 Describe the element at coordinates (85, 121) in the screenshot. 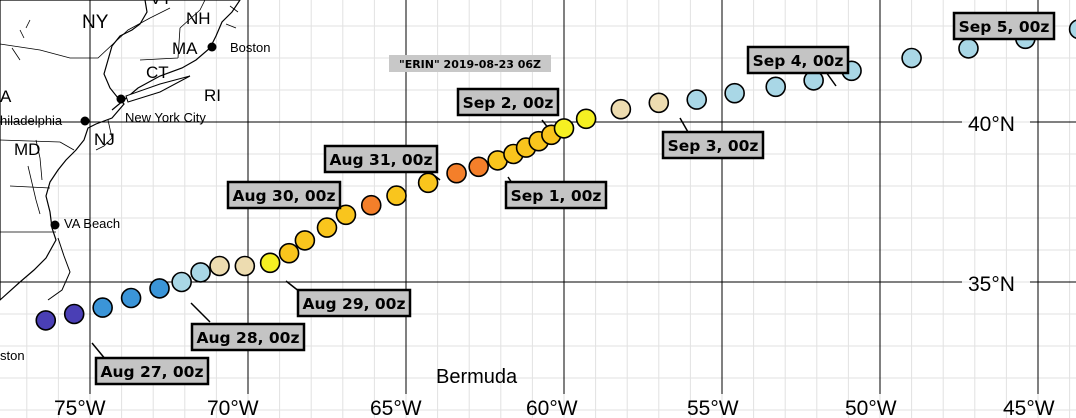

I see `philadelphia-city-dot` at that location.